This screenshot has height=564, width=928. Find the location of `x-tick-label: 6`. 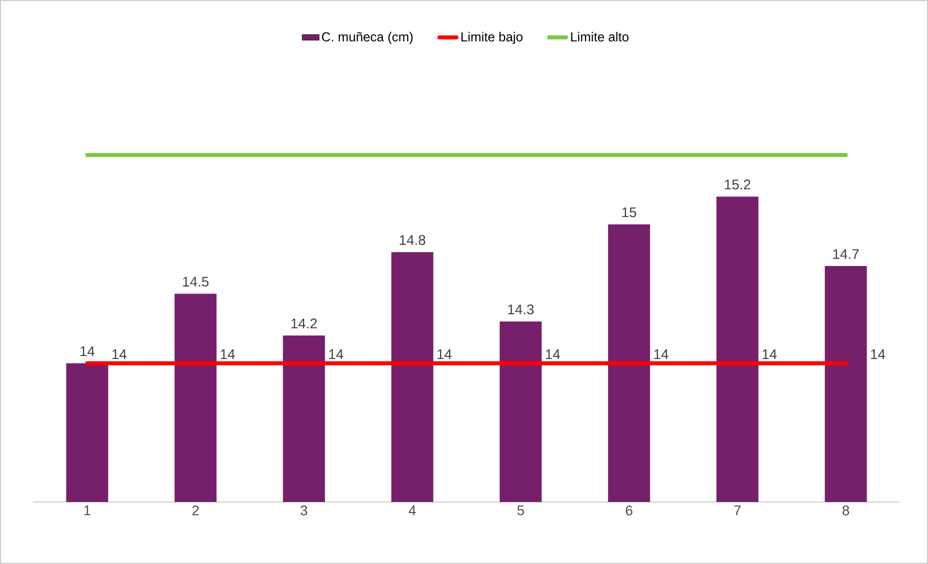

x-tick-label: 6 is located at coordinates (629, 511).